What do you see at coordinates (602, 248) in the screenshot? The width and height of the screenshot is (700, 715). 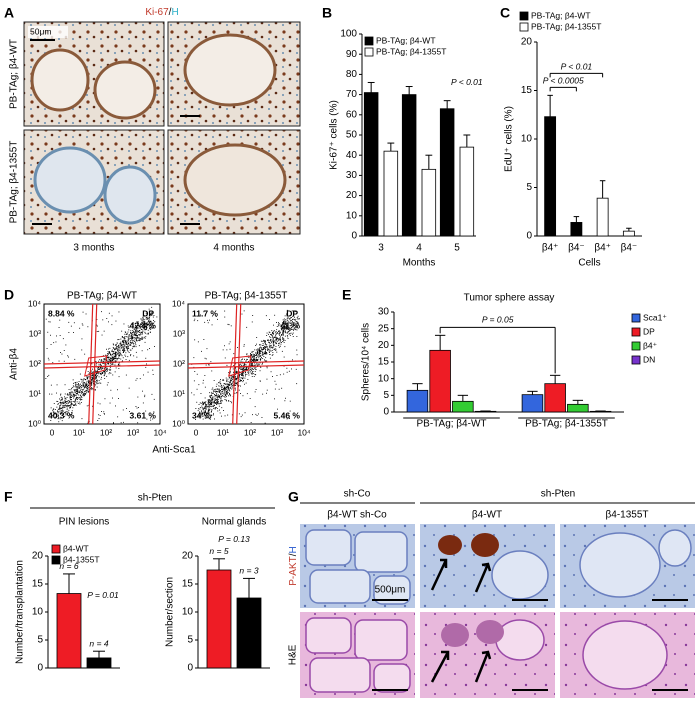 I see `x-tick-label: β4⁺` at bounding box center [602, 248].